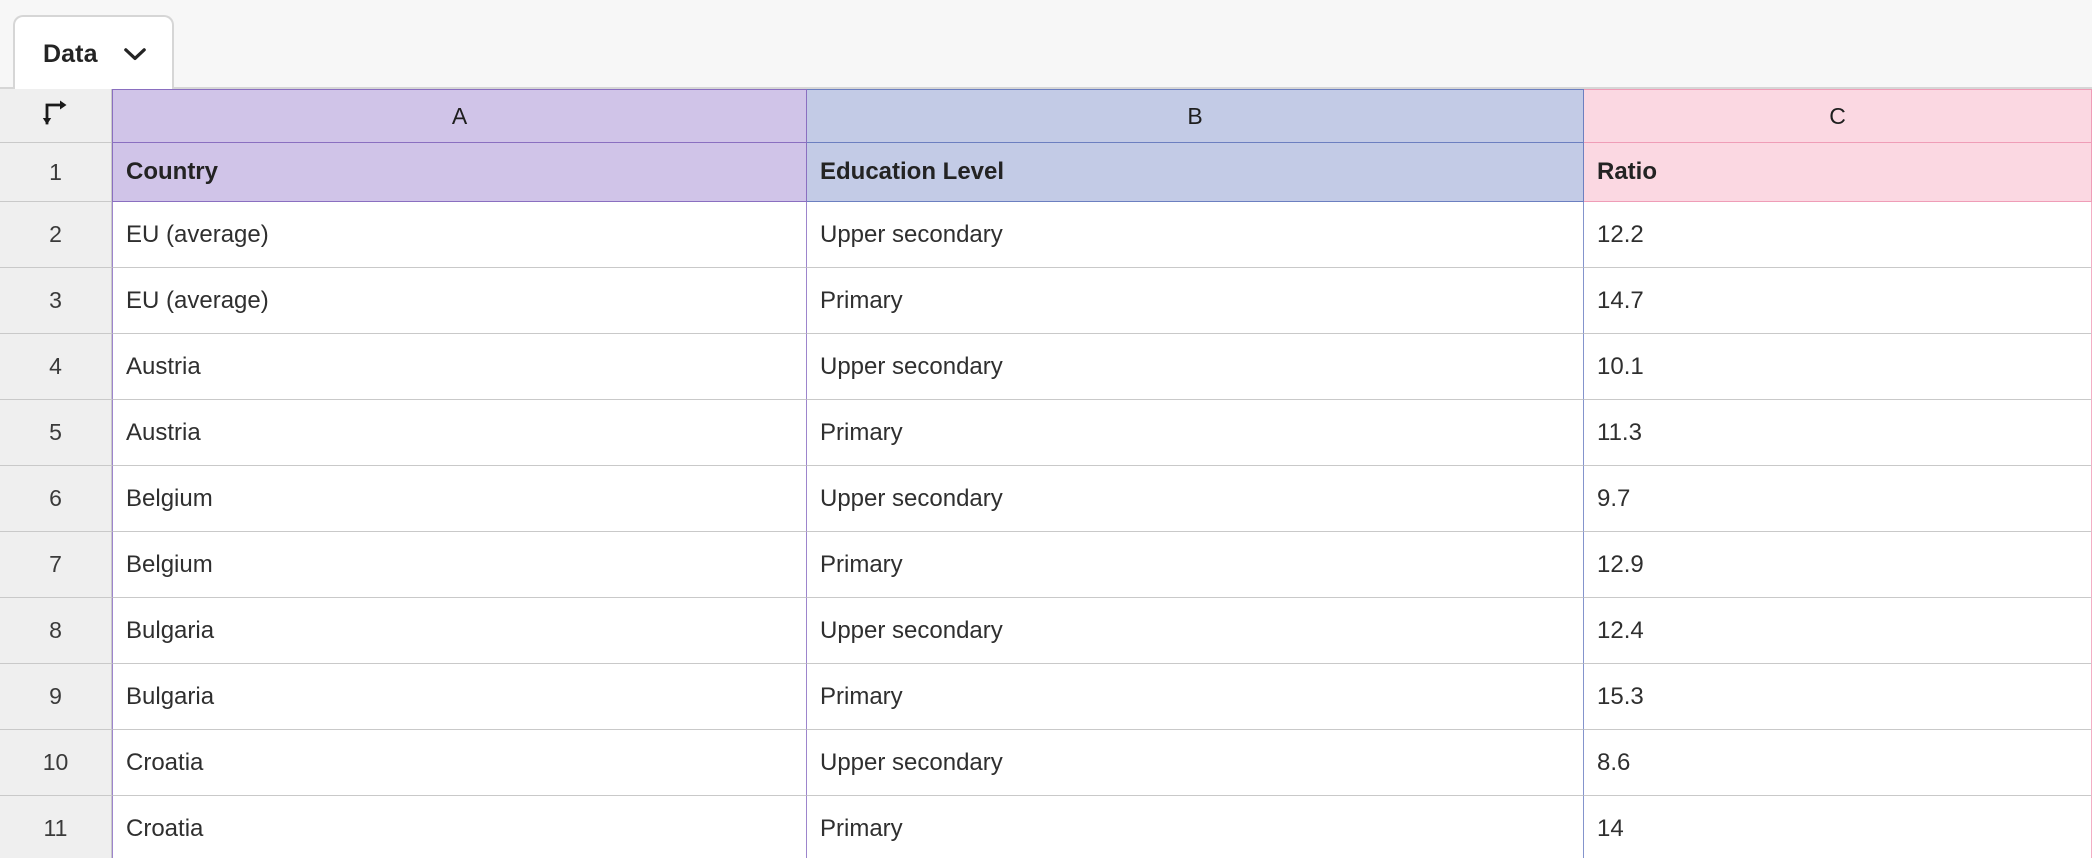 Image resolution: width=2092 pixels, height=858 pixels. What do you see at coordinates (1195, 631) in the screenshot?
I see `cell-b8: Upper secondary` at bounding box center [1195, 631].